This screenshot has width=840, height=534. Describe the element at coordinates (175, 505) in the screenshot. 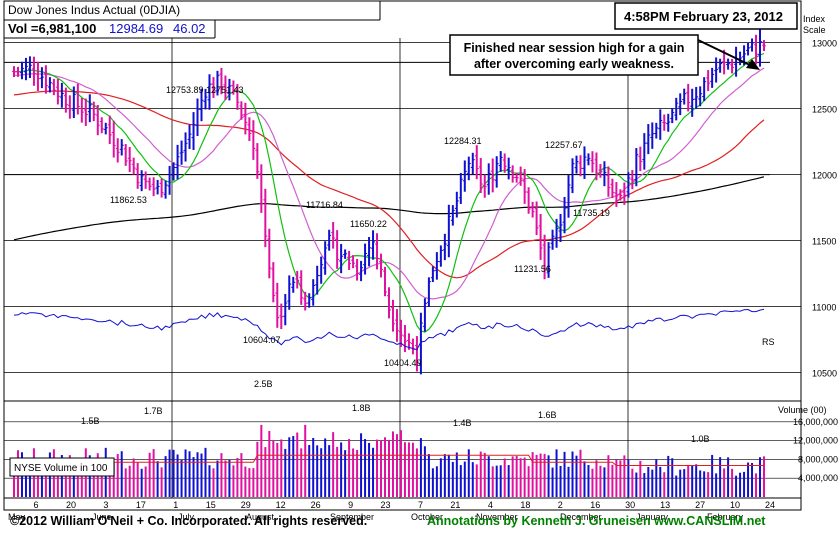

I see `date-tick-label: 1` at that location.